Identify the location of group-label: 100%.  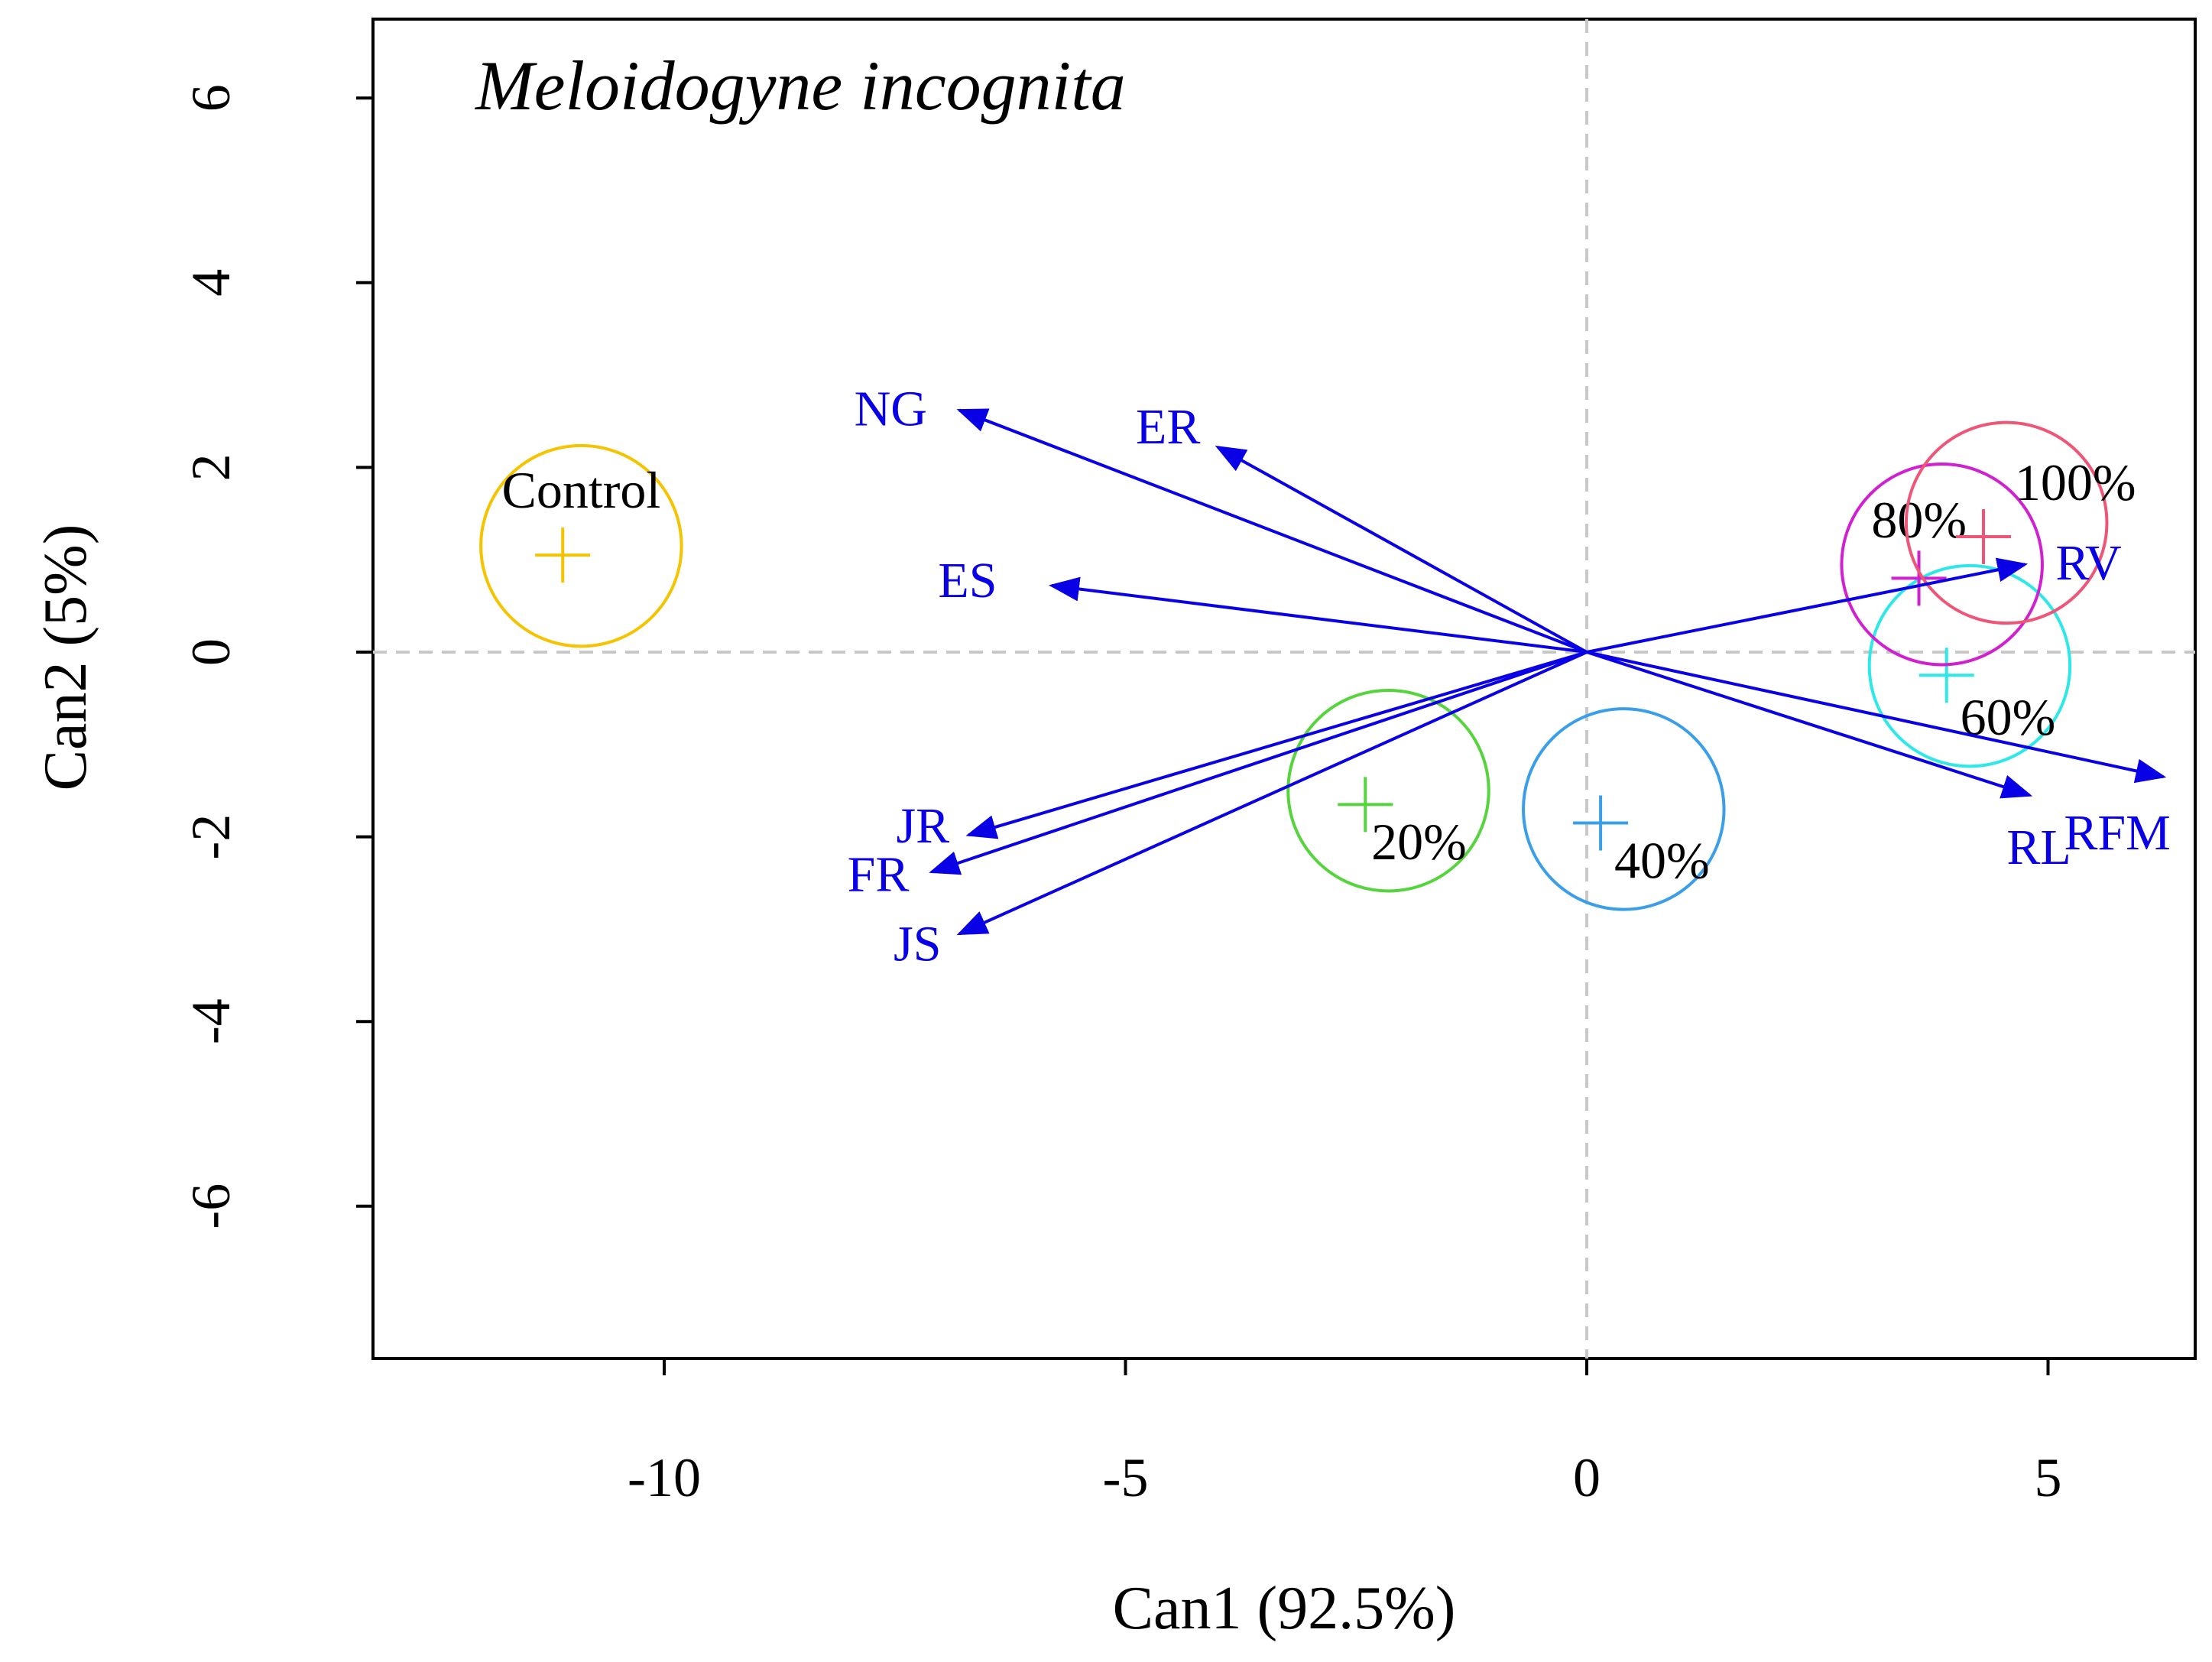
(2075, 482).